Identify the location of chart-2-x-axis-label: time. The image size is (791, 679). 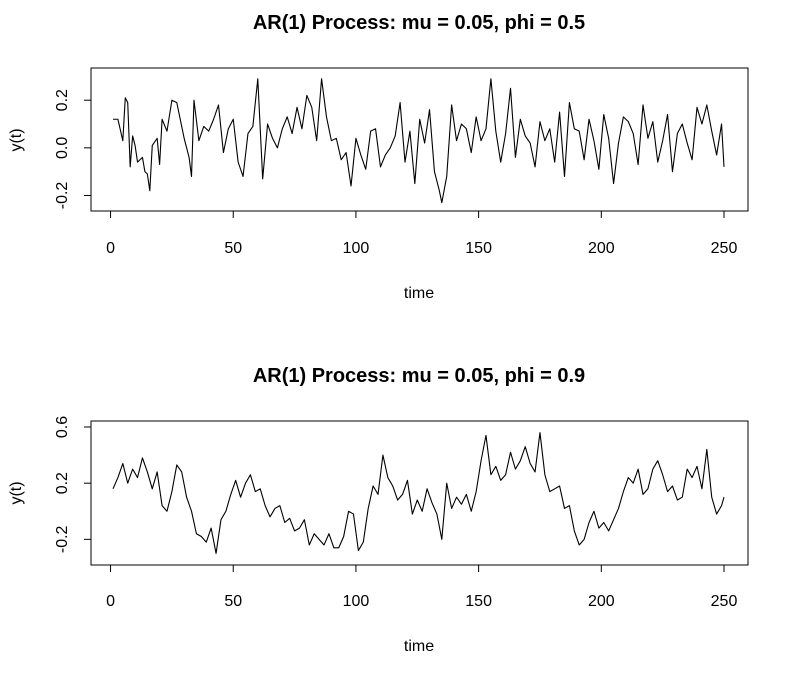
(419, 646).